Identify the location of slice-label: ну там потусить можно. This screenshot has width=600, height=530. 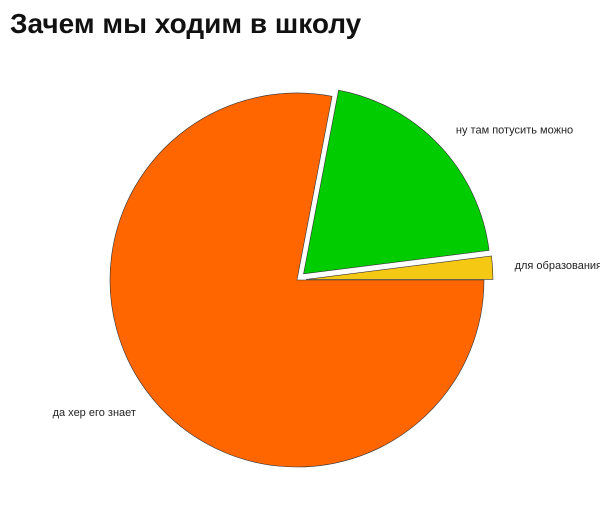
(514, 131).